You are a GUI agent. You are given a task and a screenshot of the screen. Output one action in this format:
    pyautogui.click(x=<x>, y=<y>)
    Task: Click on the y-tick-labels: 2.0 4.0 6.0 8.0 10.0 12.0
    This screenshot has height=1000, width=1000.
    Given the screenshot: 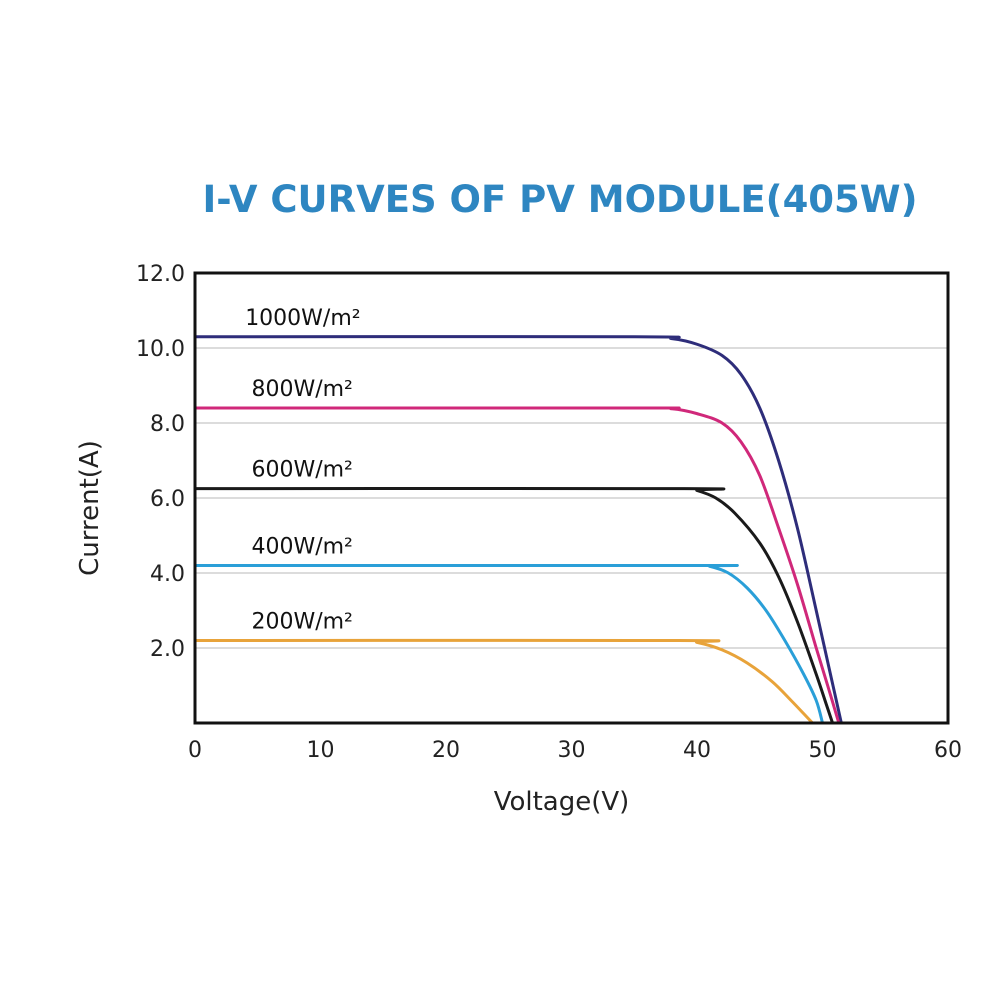 What is the action you would take?
    pyautogui.click(x=160, y=462)
    